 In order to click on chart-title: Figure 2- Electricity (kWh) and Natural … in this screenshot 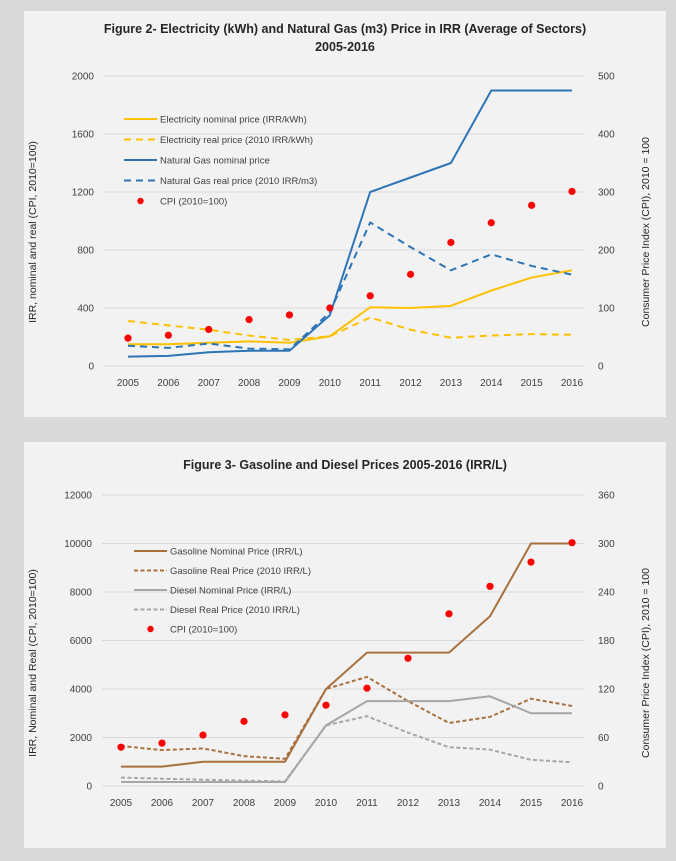, I will do `click(345, 29)`.